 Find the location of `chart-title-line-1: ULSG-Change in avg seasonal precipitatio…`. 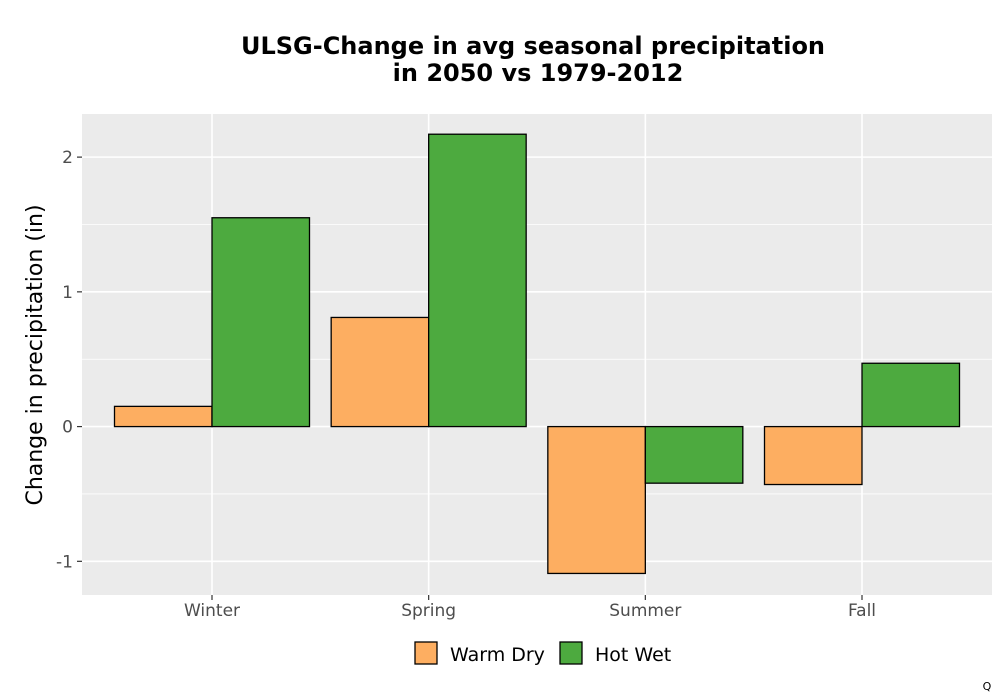

chart-title-line-1: ULSG-Change in avg seasonal precipitatio… is located at coordinates (533, 46).